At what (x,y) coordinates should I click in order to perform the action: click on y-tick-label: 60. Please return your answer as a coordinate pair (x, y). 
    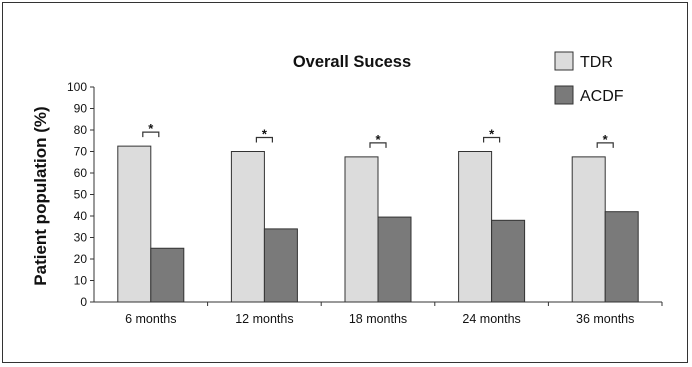
    Looking at the image, I should click on (81, 173).